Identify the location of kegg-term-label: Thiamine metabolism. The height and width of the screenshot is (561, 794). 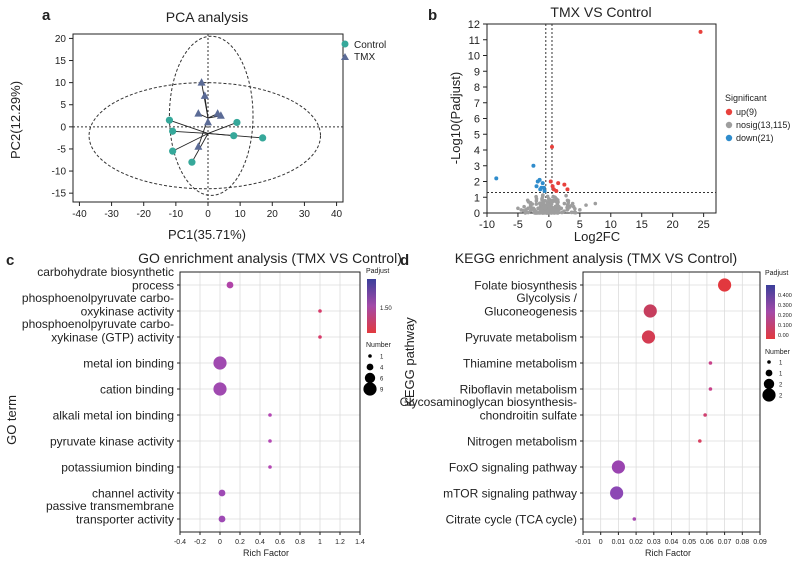
(520, 364).